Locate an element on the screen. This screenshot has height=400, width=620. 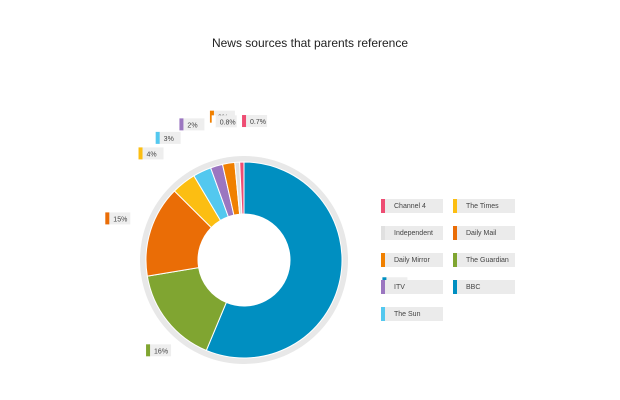
slice-label-channel-4: 0.7% is located at coordinates (258, 122).